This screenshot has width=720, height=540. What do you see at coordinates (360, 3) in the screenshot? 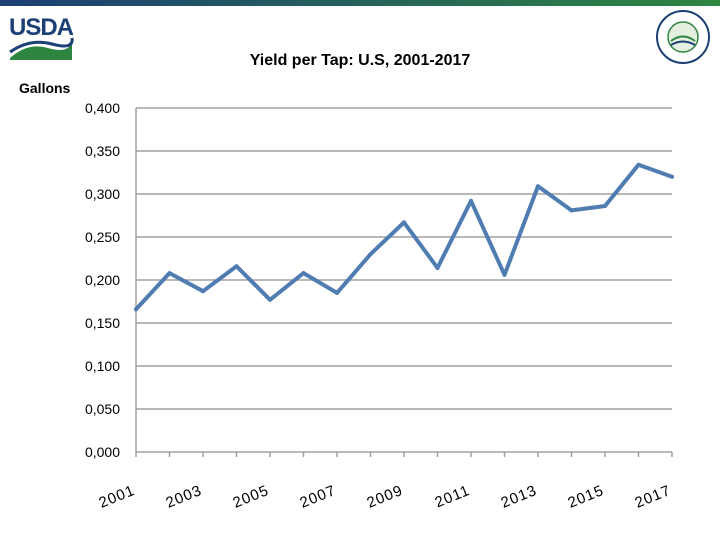
I see `top-color-band` at bounding box center [360, 3].